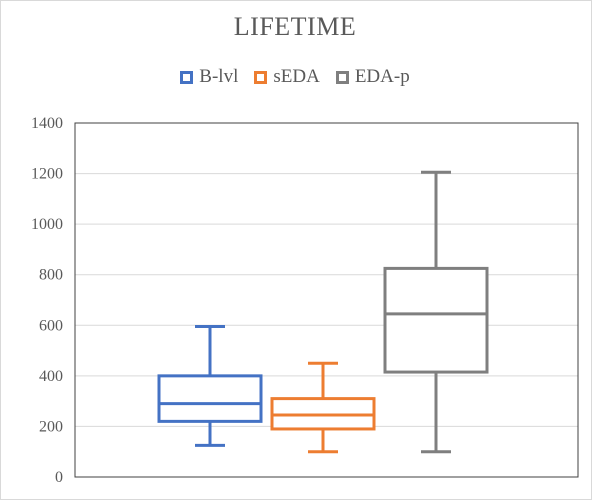 The width and height of the screenshot is (592, 500). I want to click on y-tick-label-1200: 1200, so click(47, 174).